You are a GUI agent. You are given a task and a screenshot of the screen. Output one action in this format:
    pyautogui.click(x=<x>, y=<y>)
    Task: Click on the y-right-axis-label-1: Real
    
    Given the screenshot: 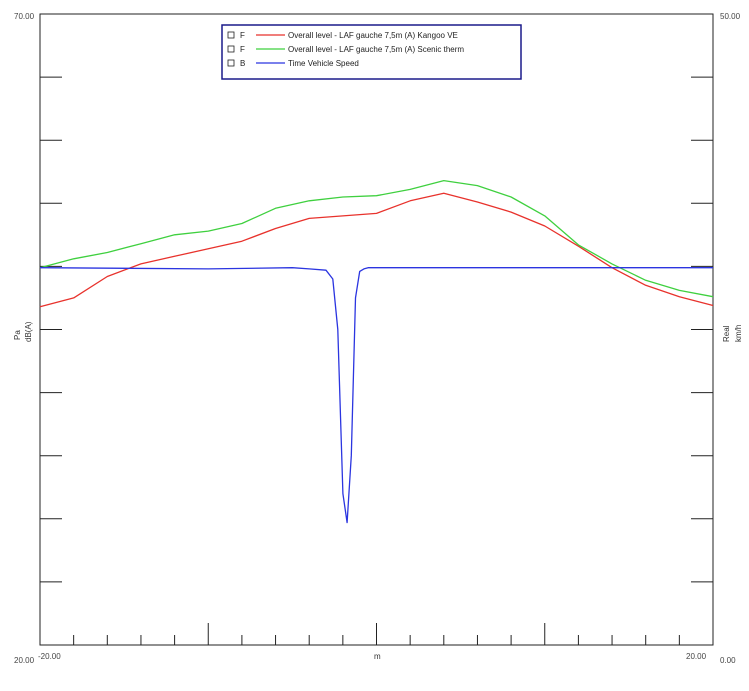 What is the action you would take?
    pyautogui.click(x=726, y=333)
    